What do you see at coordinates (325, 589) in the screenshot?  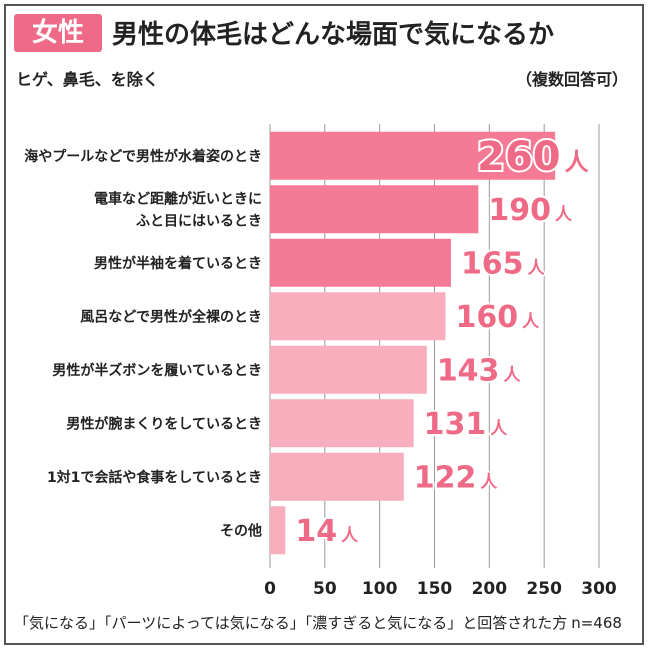 I see `x-tick-label: 50` at bounding box center [325, 589].